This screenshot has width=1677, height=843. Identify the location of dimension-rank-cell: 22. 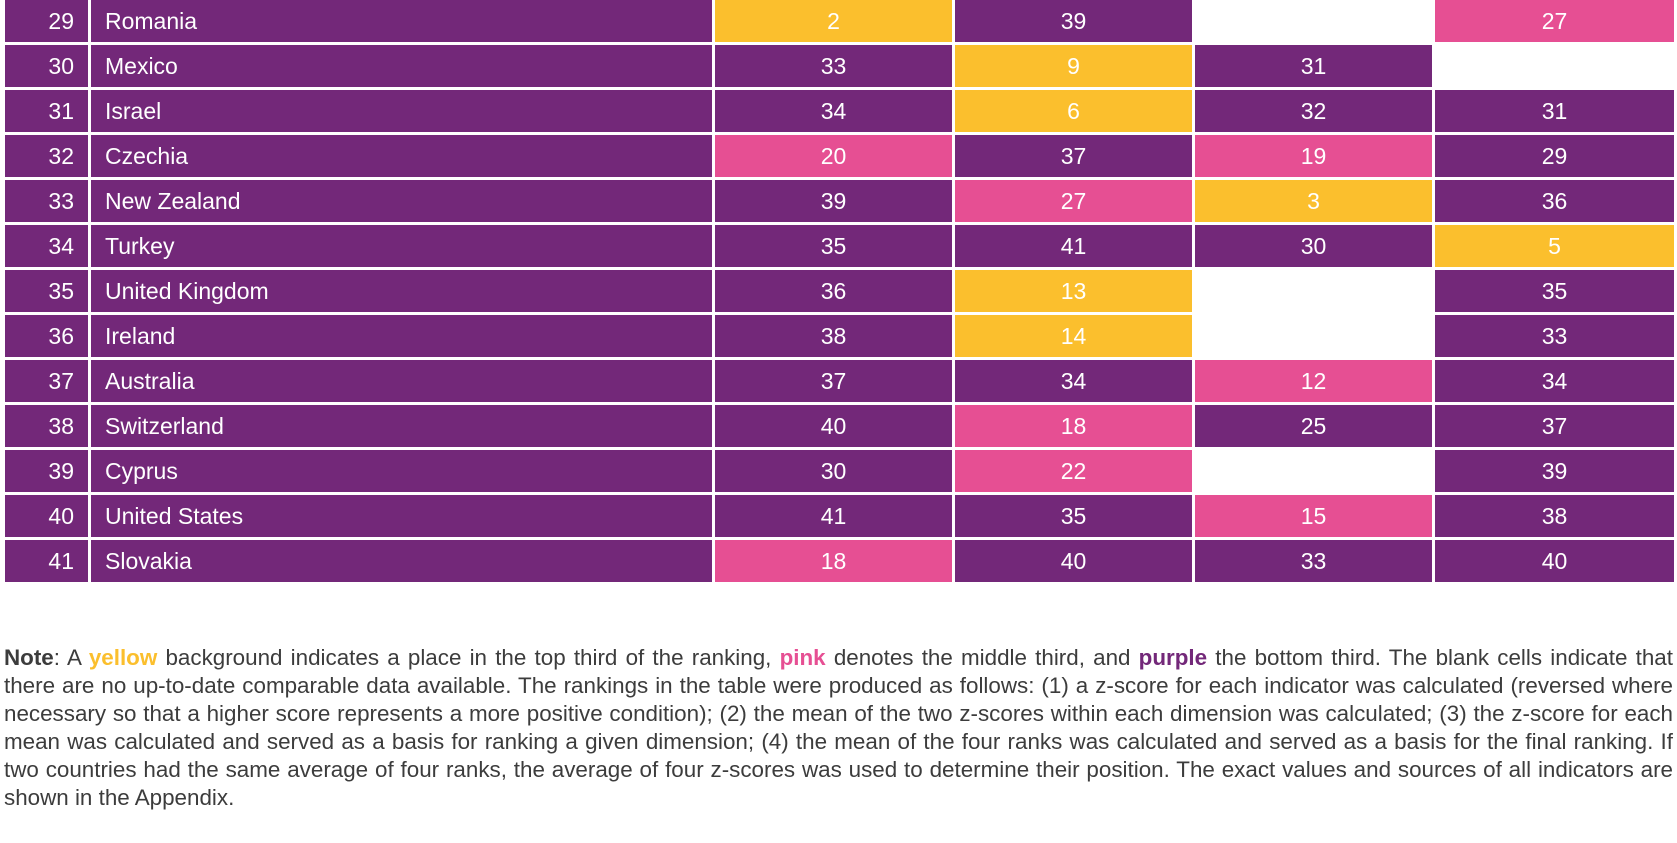
(1075, 472).